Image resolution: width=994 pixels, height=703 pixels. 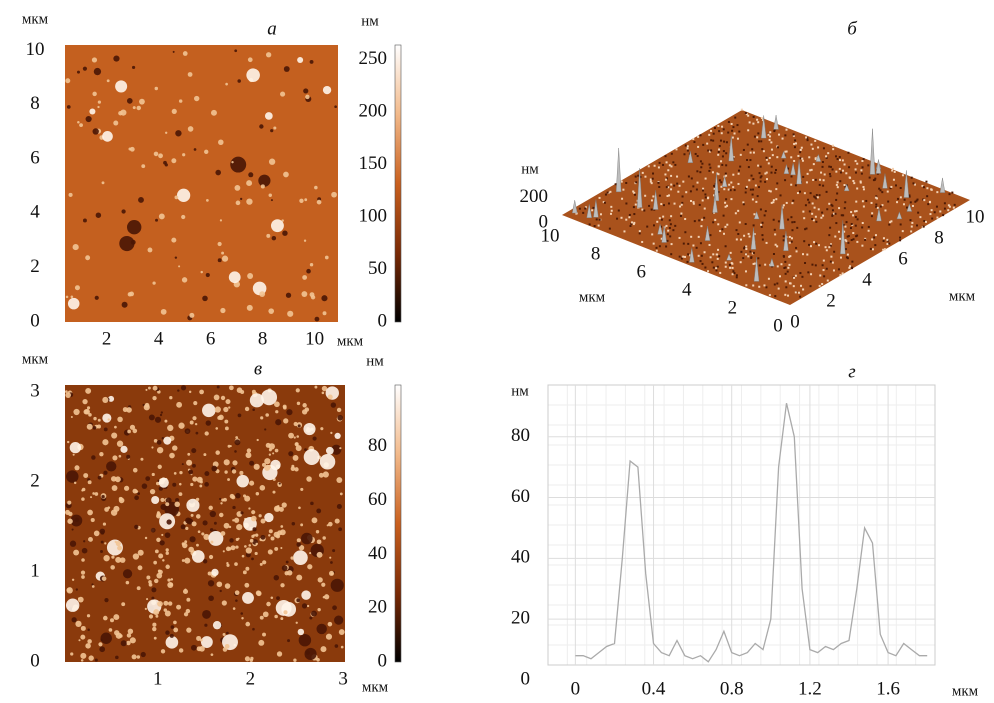 I want to click on colorbar-tick-label: 100, so click(x=373, y=215).